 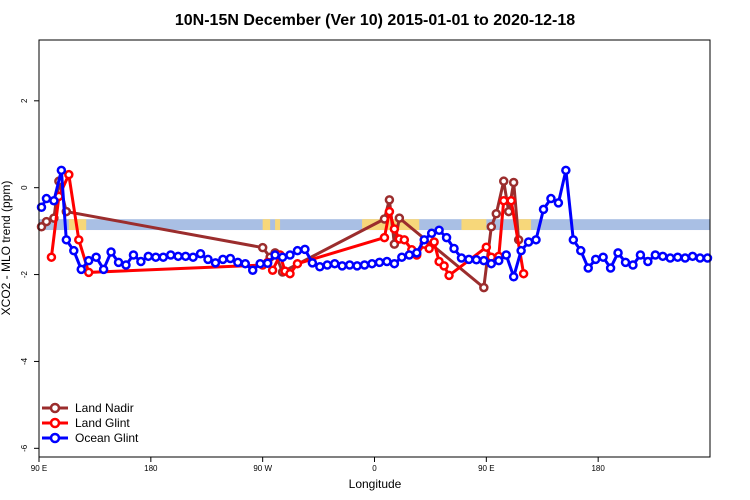 What do you see at coordinates (88, 408) in the screenshot?
I see `legend-item: Land Nadir` at bounding box center [88, 408].